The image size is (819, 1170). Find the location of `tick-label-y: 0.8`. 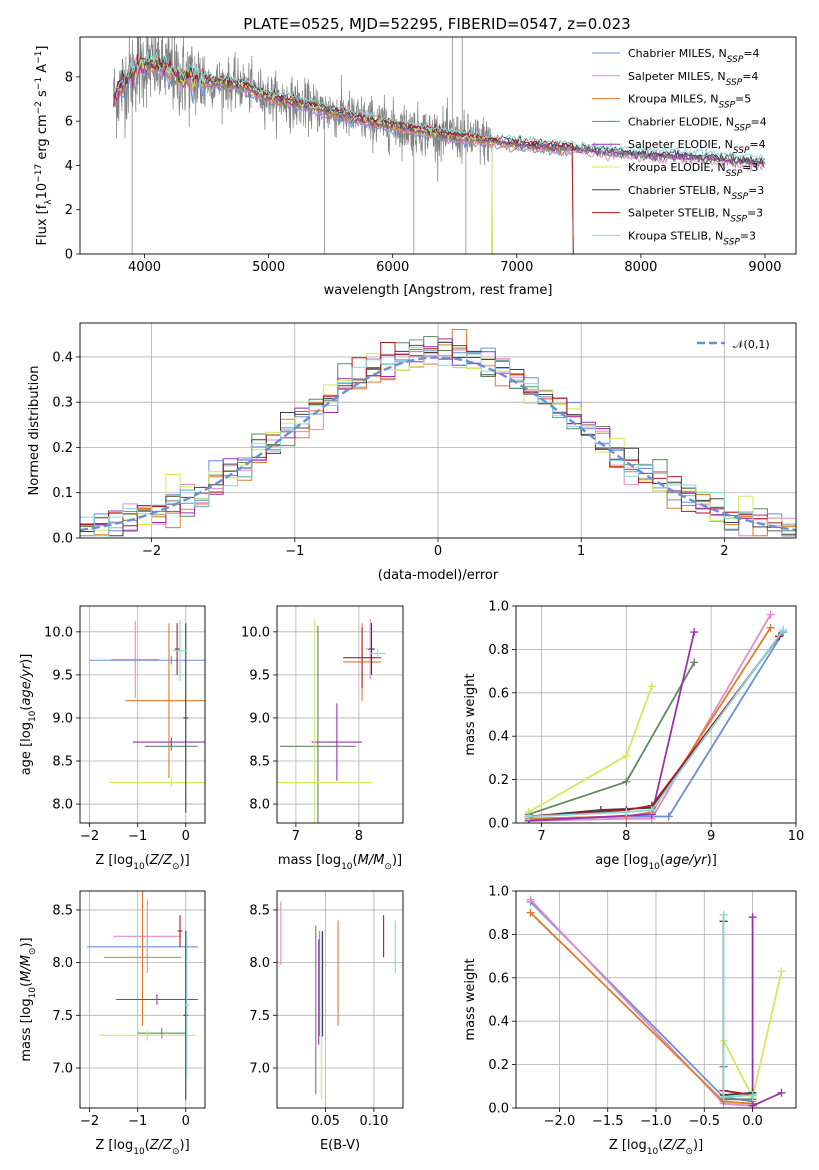

tick-label-y: 0.8 is located at coordinates (498, 935).